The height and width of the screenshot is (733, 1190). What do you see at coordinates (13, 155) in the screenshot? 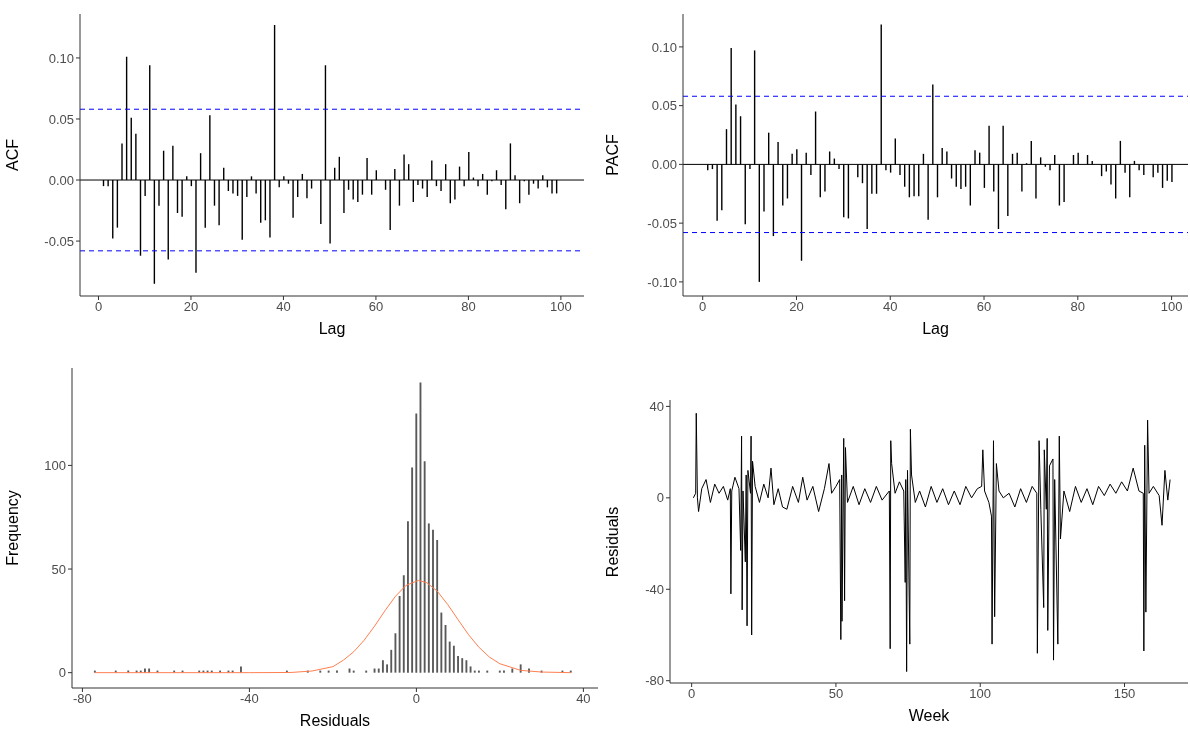
I see `y-axis-title: ACF` at bounding box center [13, 155].